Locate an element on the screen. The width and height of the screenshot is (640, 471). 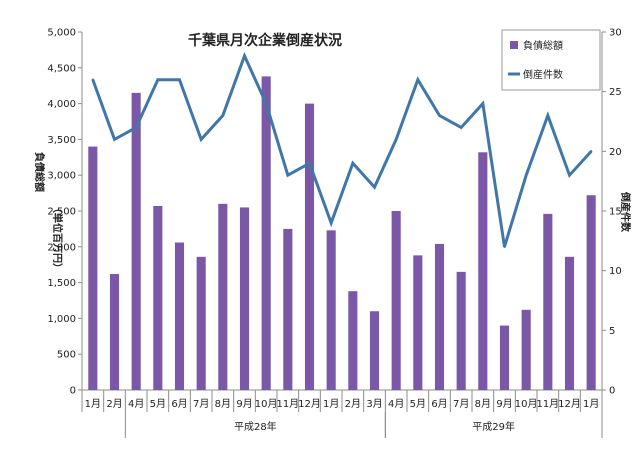
left-tick-label: 1,500 is located at coordinates (61, 283).